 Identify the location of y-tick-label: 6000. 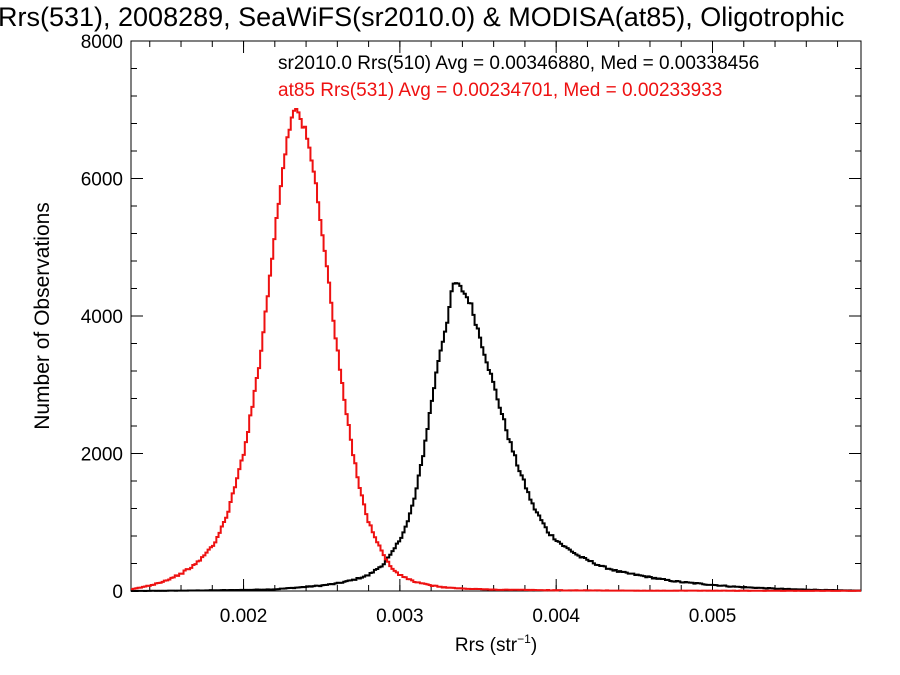
(102, 180).